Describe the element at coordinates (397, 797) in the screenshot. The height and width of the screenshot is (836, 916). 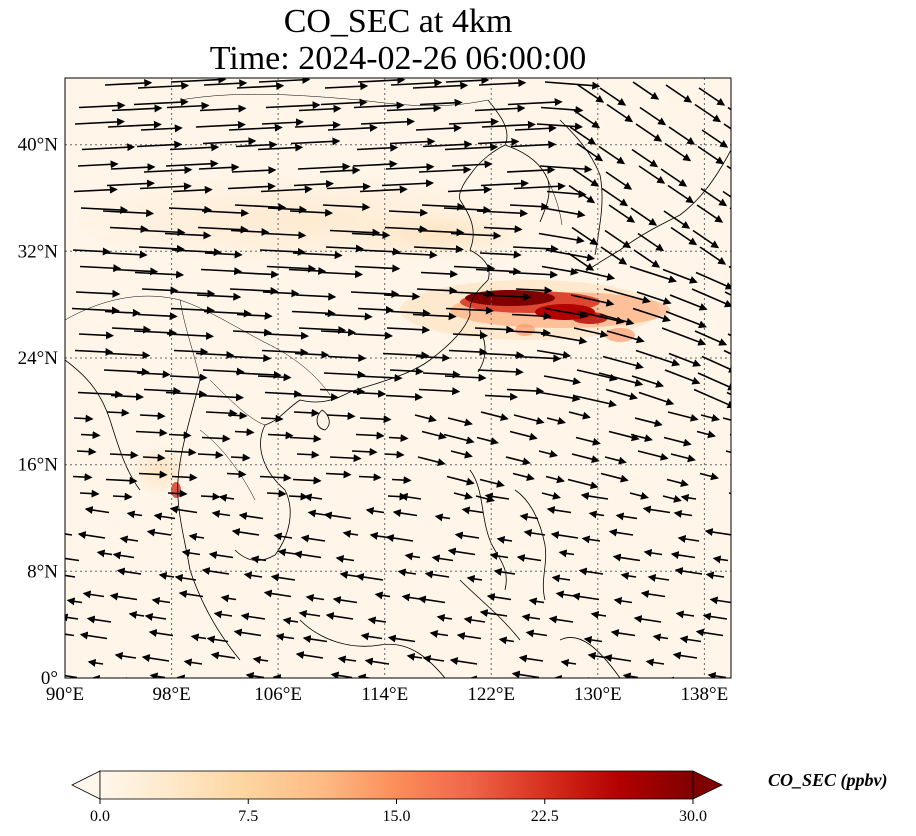
I see `colorbar: 0.0 7.5 15.0 22.5 30.0` at that location.